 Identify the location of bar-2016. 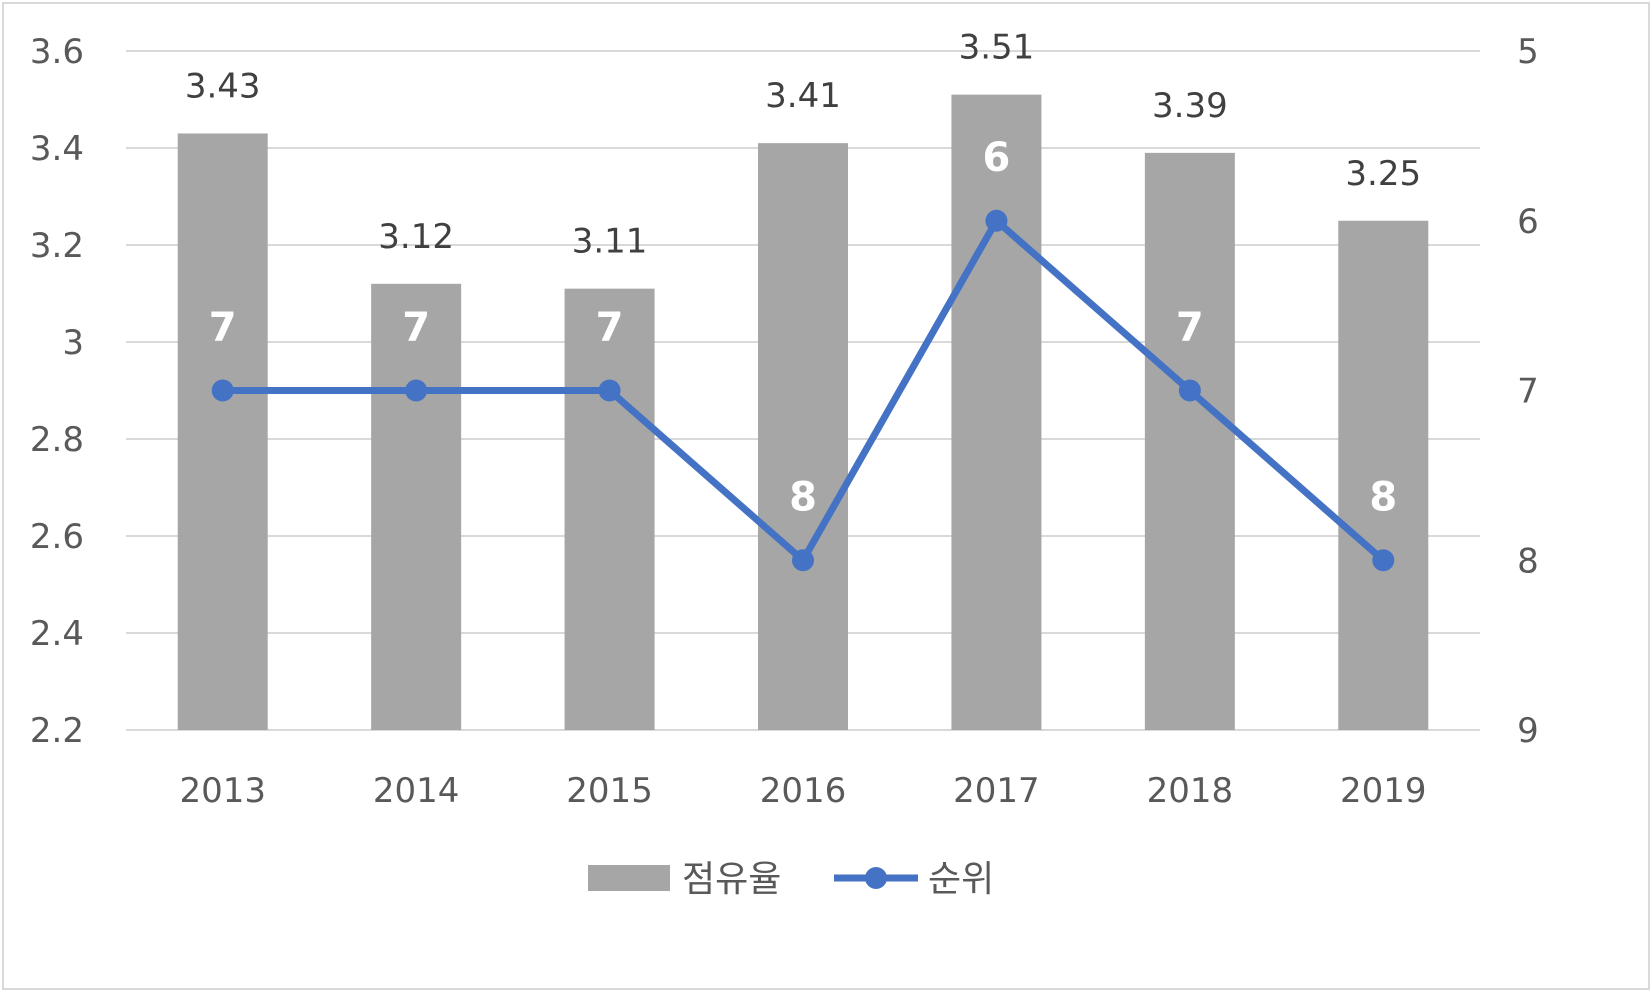
(803, 436).